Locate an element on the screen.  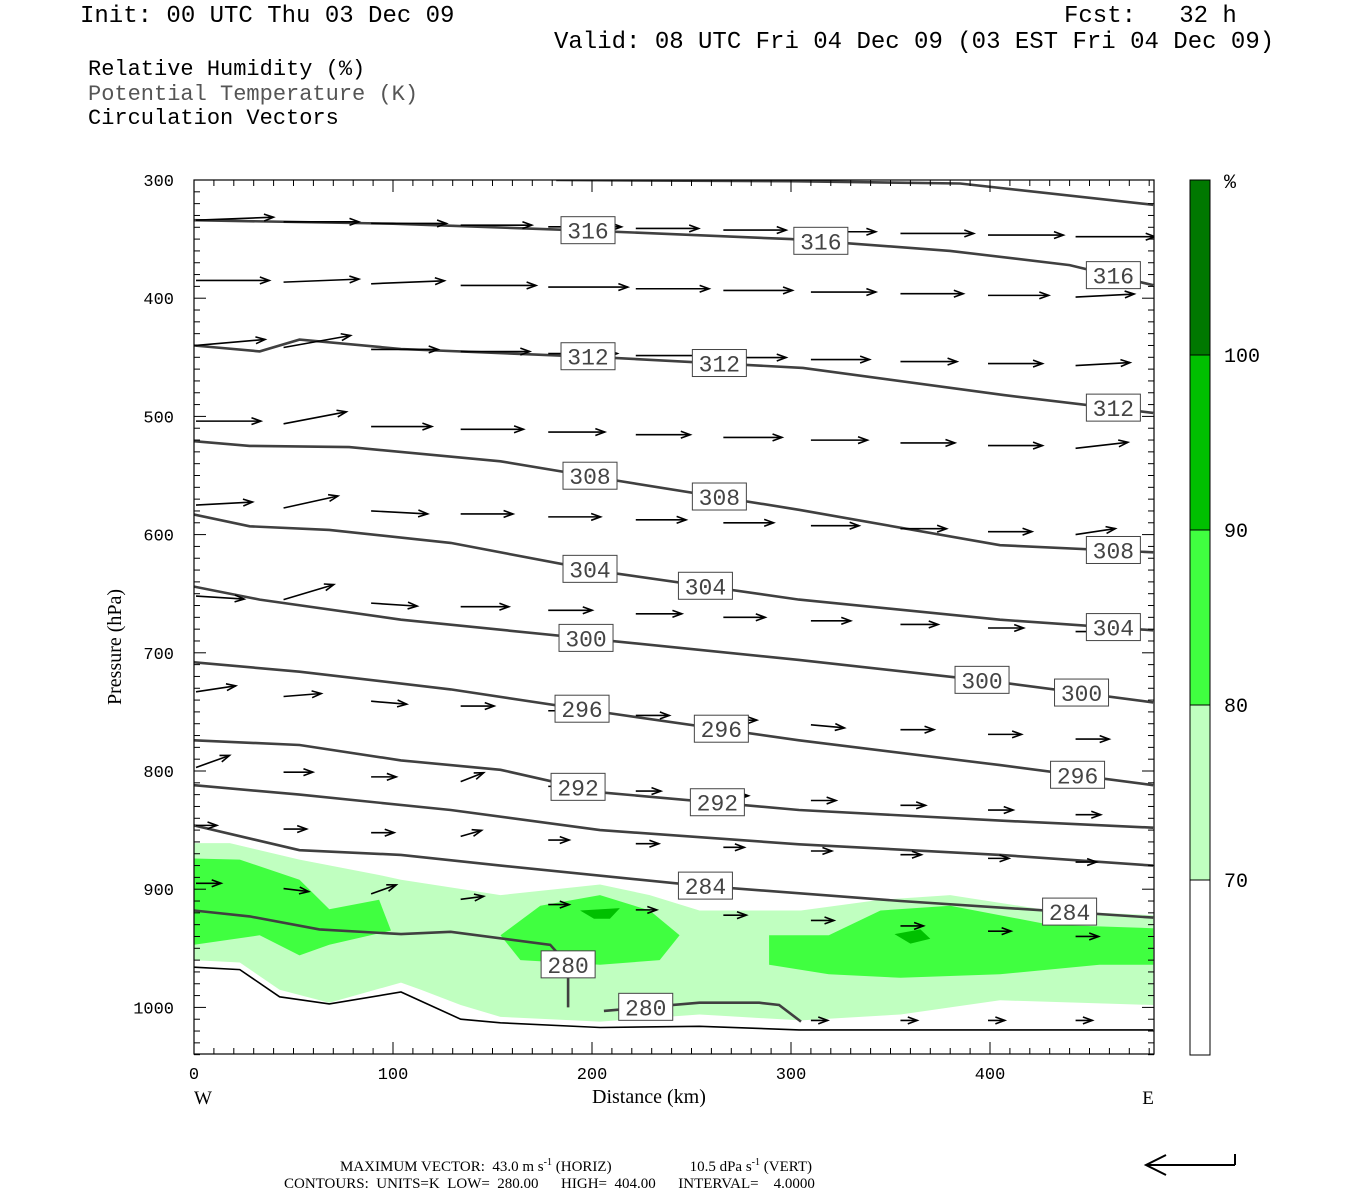
vert-tag: (VERT) is located at coordinates (788, 1167).